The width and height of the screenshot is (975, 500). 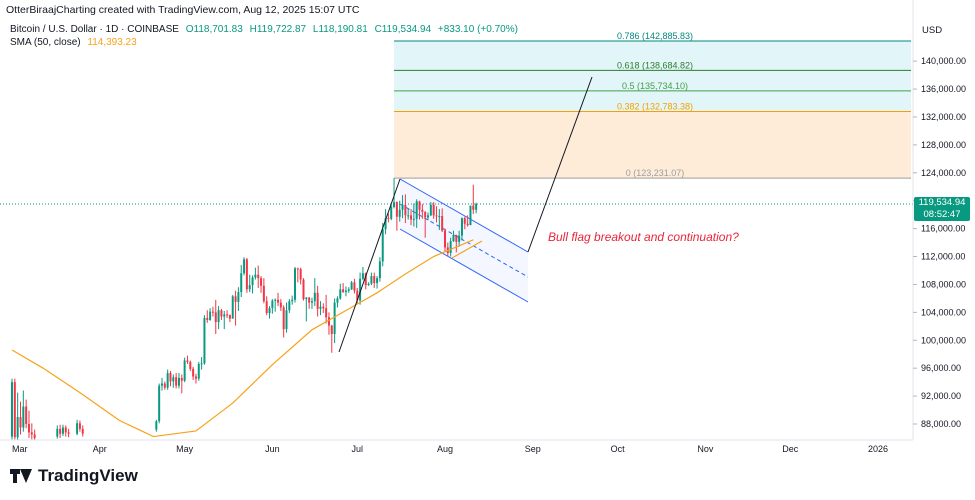 What do you see at coordinates (942, 215) in the screenshot?
I see `bar-countdown: 08:52:47` at bounding box center [942, 215].